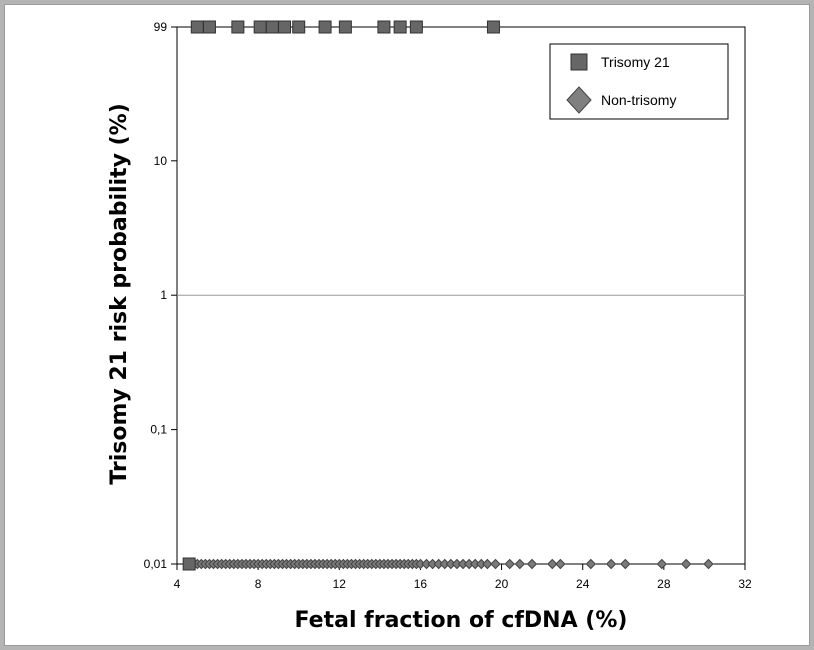  What do you see at coordinates (340, 584) in the screenshot?
I see `x-tick-label: 12` at bounding box center [340, 584].